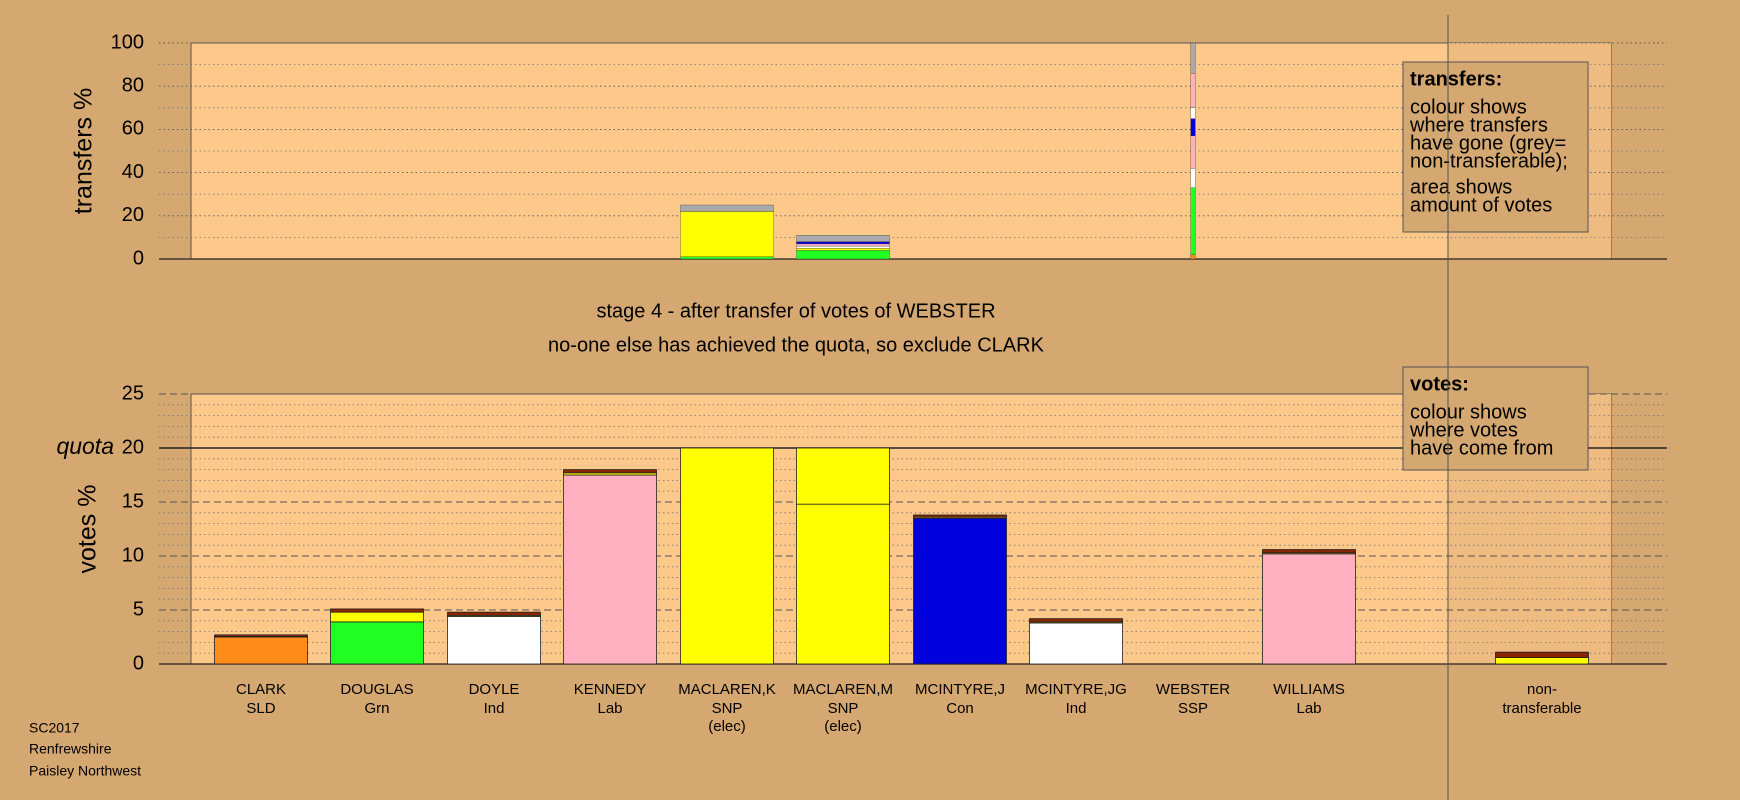  I want to click on footer: SC2017, so click(54, 728).